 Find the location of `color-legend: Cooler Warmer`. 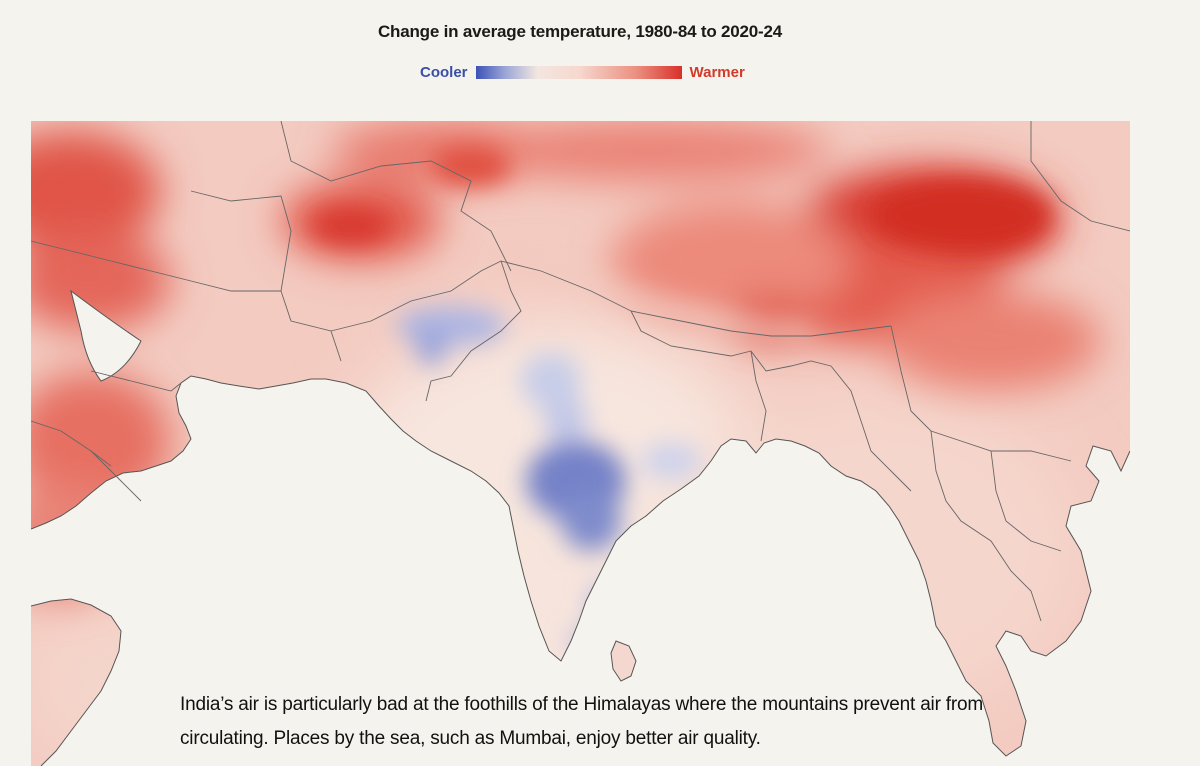

color-legend: Cooler Warmer is located at coordinates (582, 72).